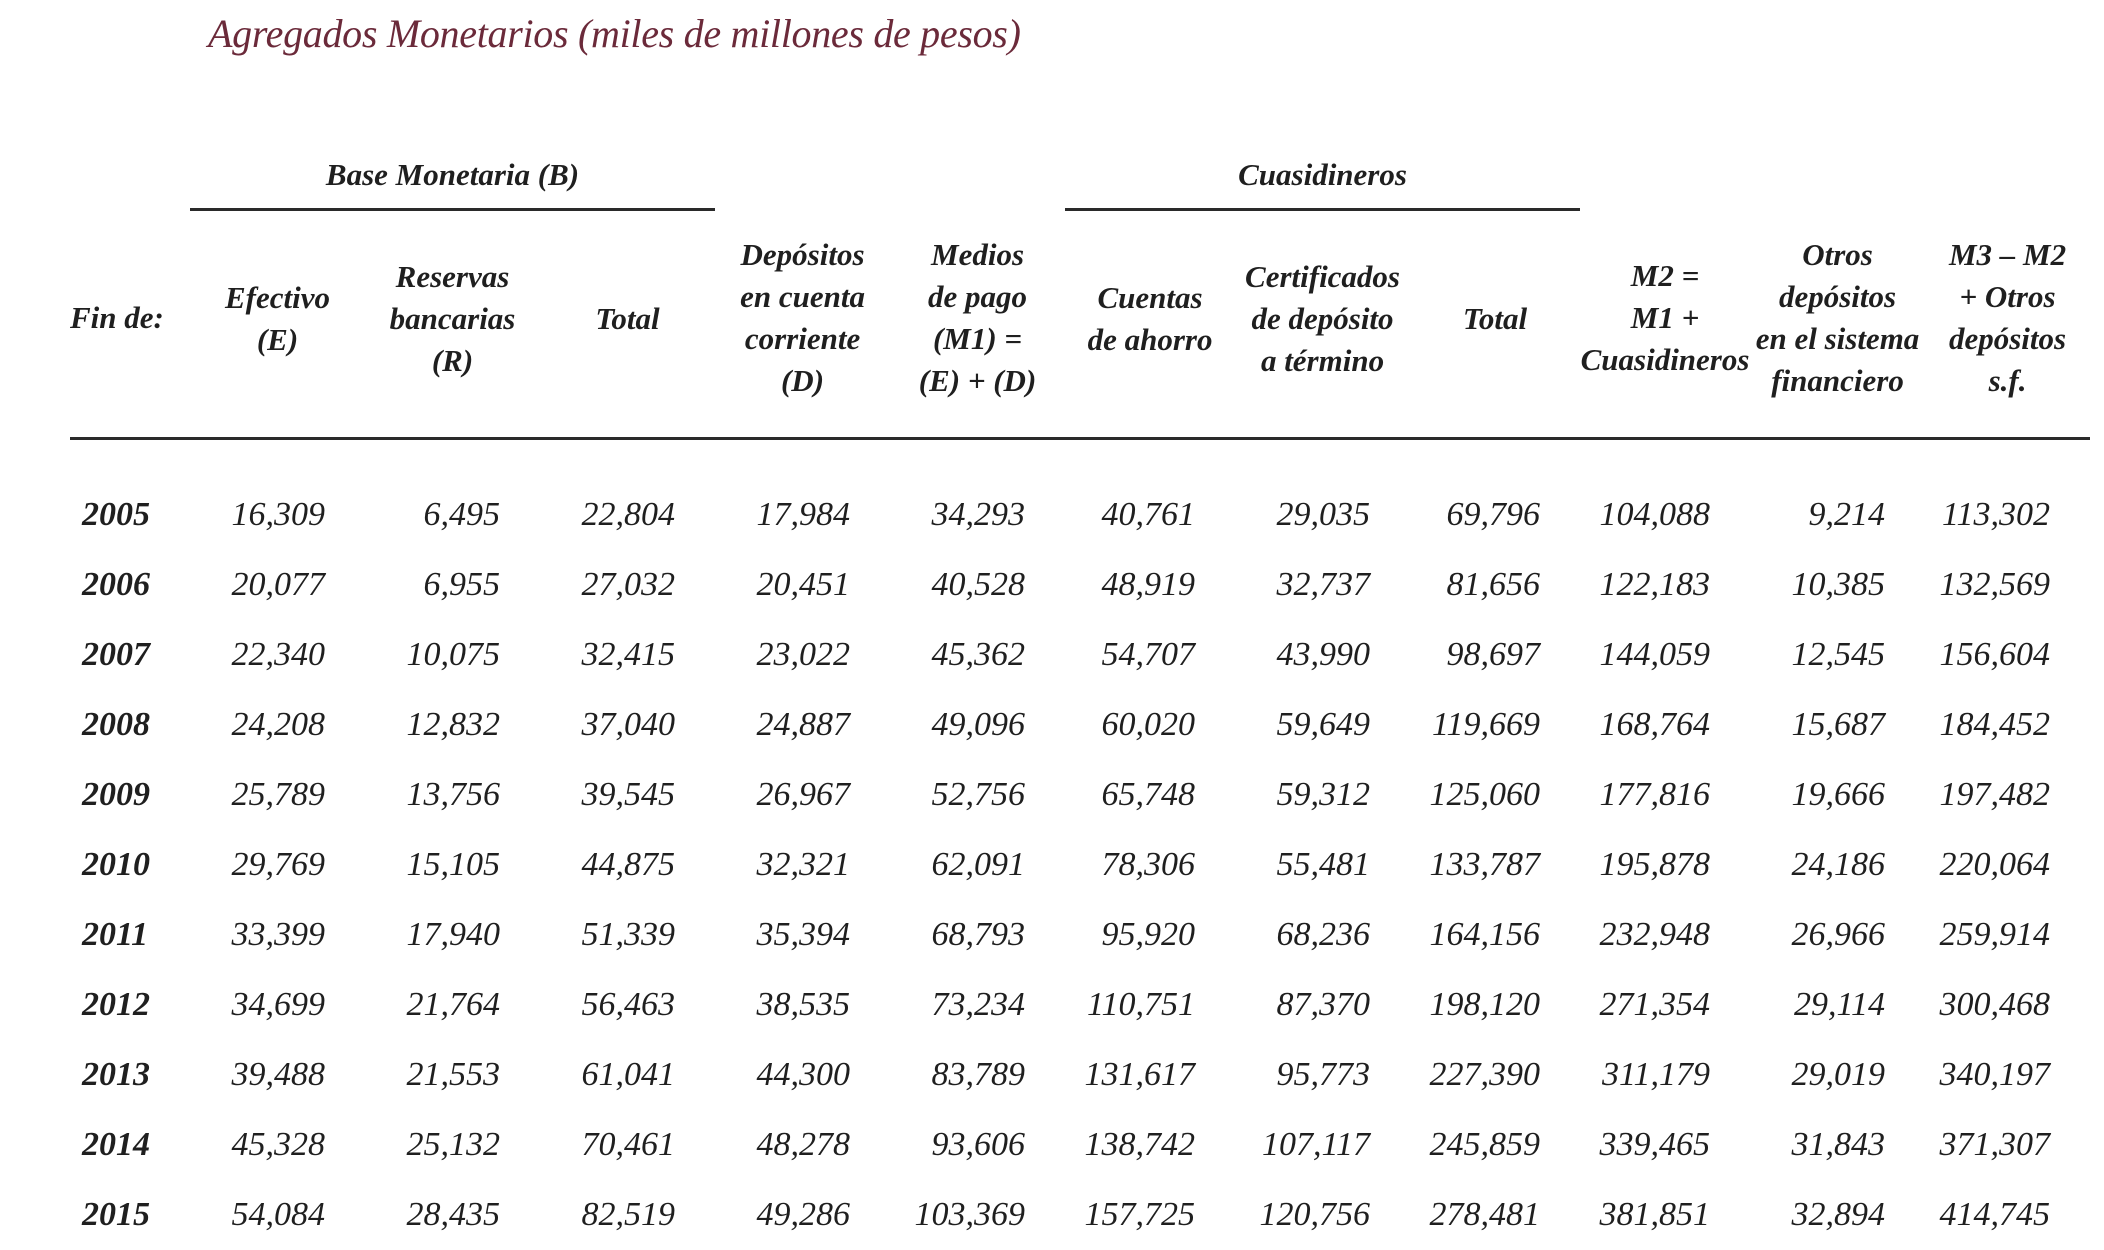 This screenshot has height=1250, width=2104. Describe the element at coordinates (277, 725) in the screenshot. I see `cell-efectivo: 24,208` at that location.